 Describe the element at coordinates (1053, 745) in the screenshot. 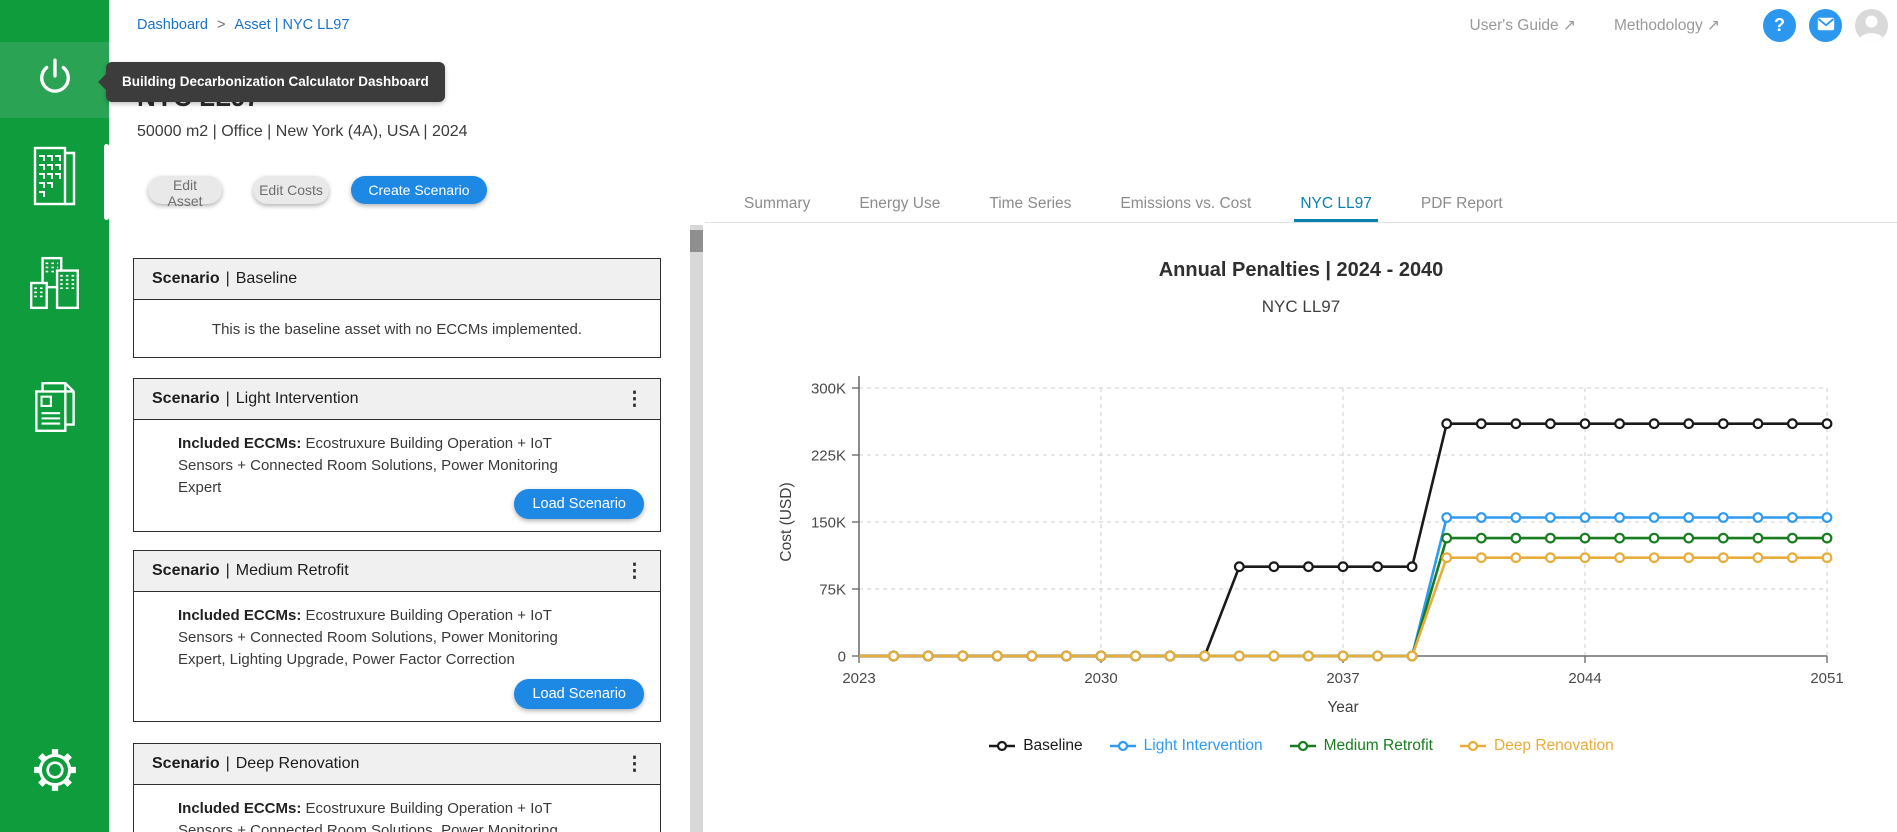

I see `legend-label: Baseline` at that location.